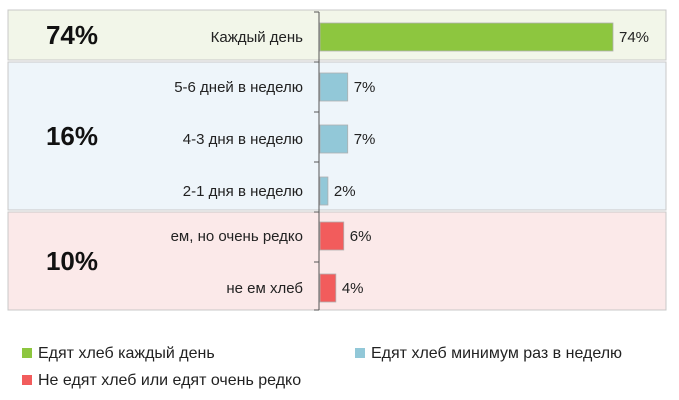  Describe the element at coordinates (72, 261) in the screenshot. I see `group-percent-label: 10%` at that location.